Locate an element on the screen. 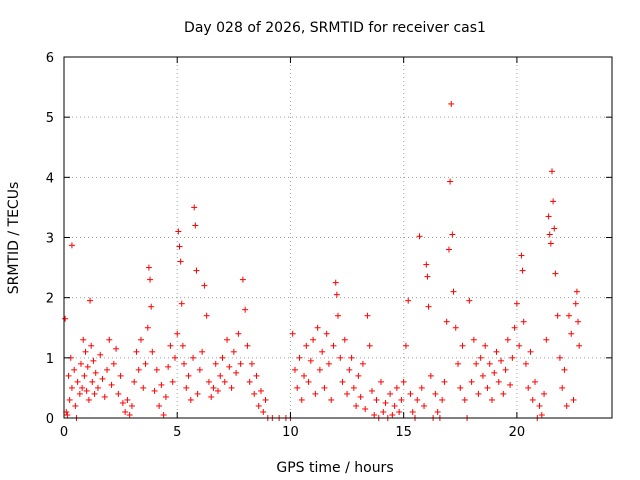  y-axis-label: SRMTID / TECUs is located at coordinates (14, 238).